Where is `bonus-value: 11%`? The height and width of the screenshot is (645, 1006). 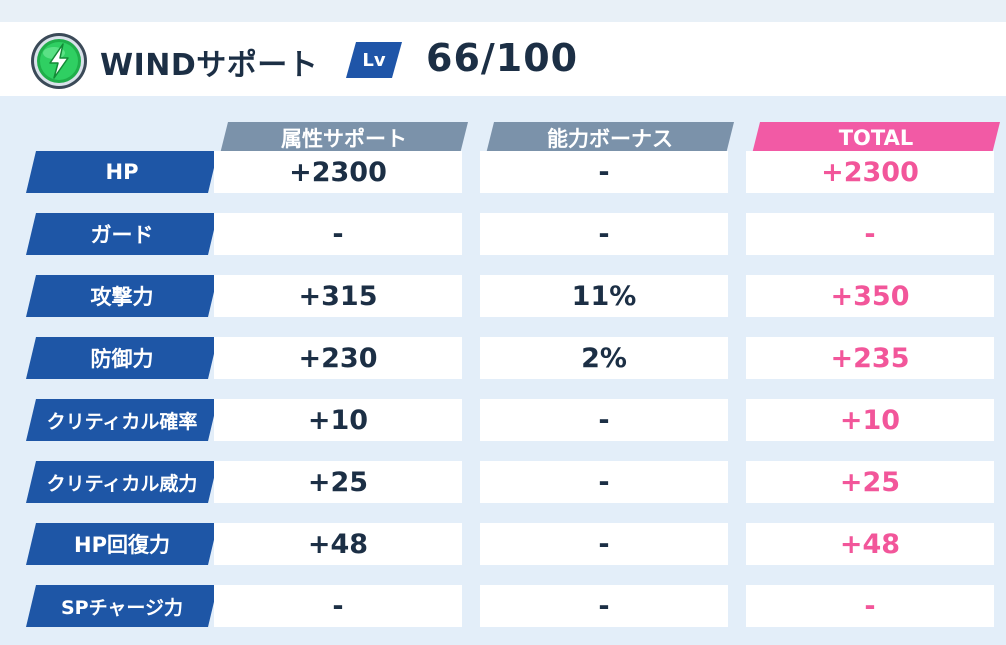
bonus-value: 11% is located at coordinates (604, 296).